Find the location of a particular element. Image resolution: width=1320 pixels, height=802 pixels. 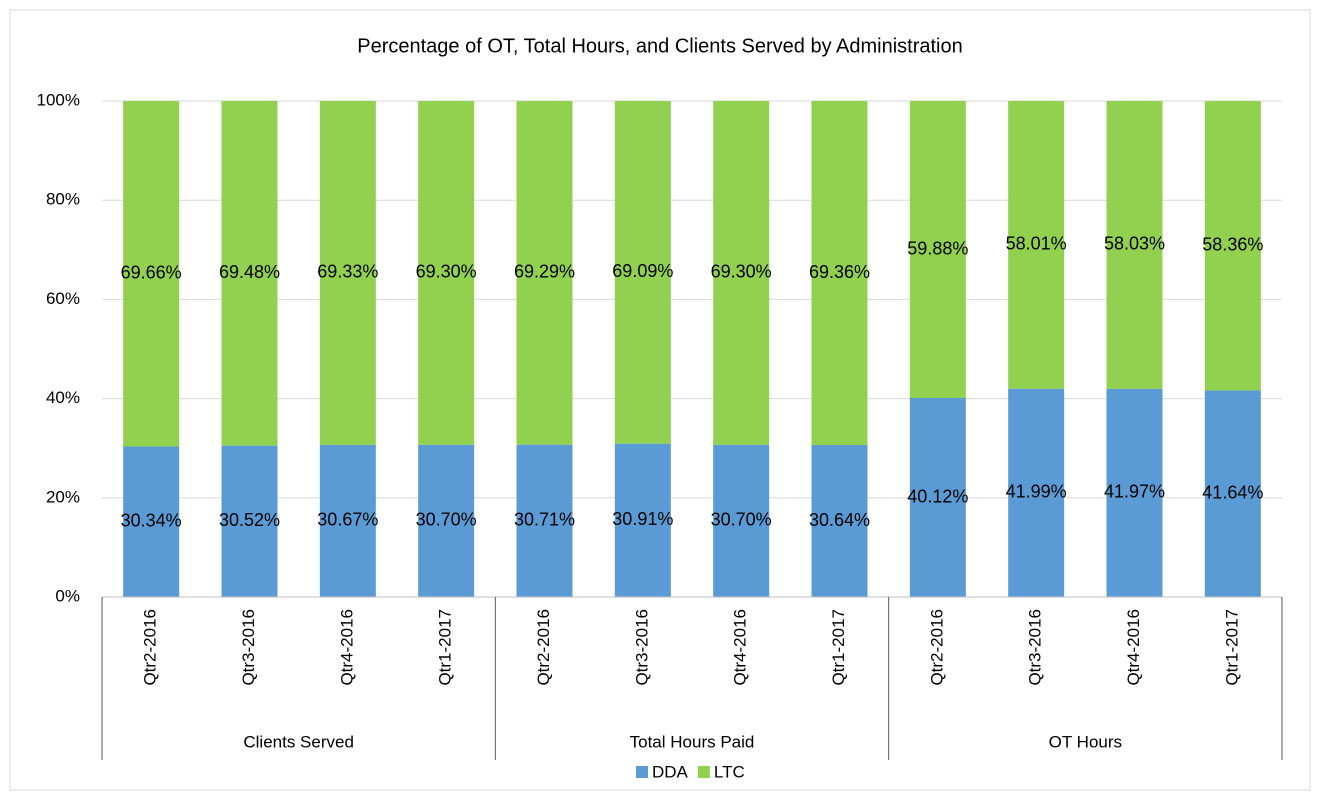

data-label: 30.67% is located at coordinates (347, 520).